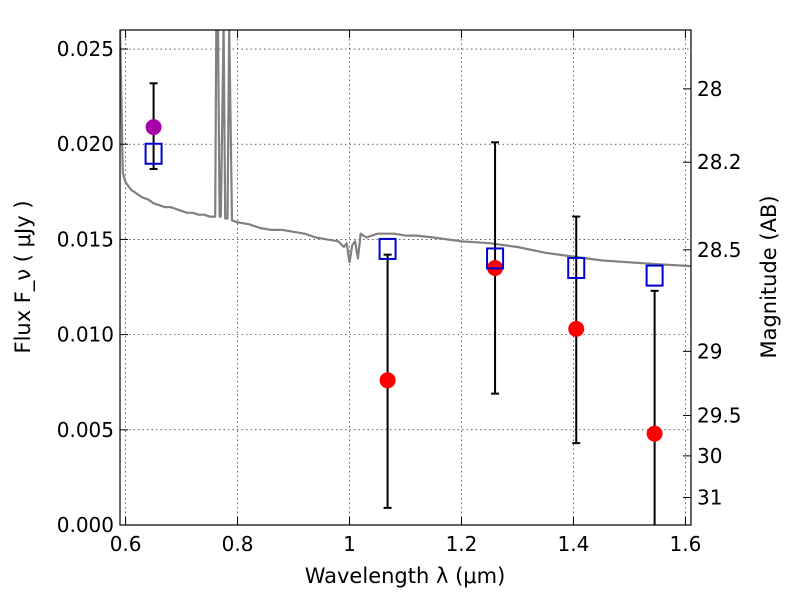 This screenshot has width=800, height=604. What do you see at coordinates (574, 544) in the screenshot?
I see `x-tick-label: 1.4` at bounding box center [574, 544].